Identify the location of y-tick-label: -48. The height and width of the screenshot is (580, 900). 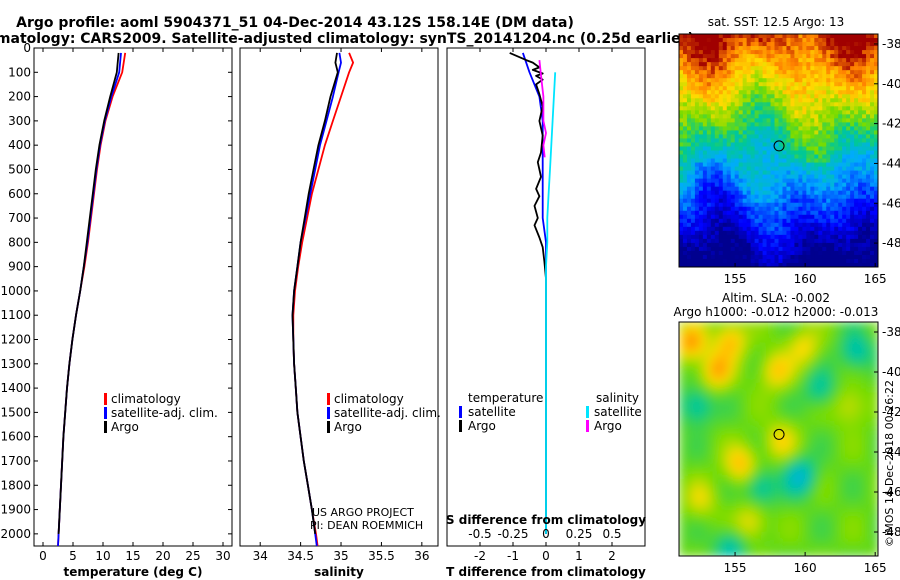
(891, 243).